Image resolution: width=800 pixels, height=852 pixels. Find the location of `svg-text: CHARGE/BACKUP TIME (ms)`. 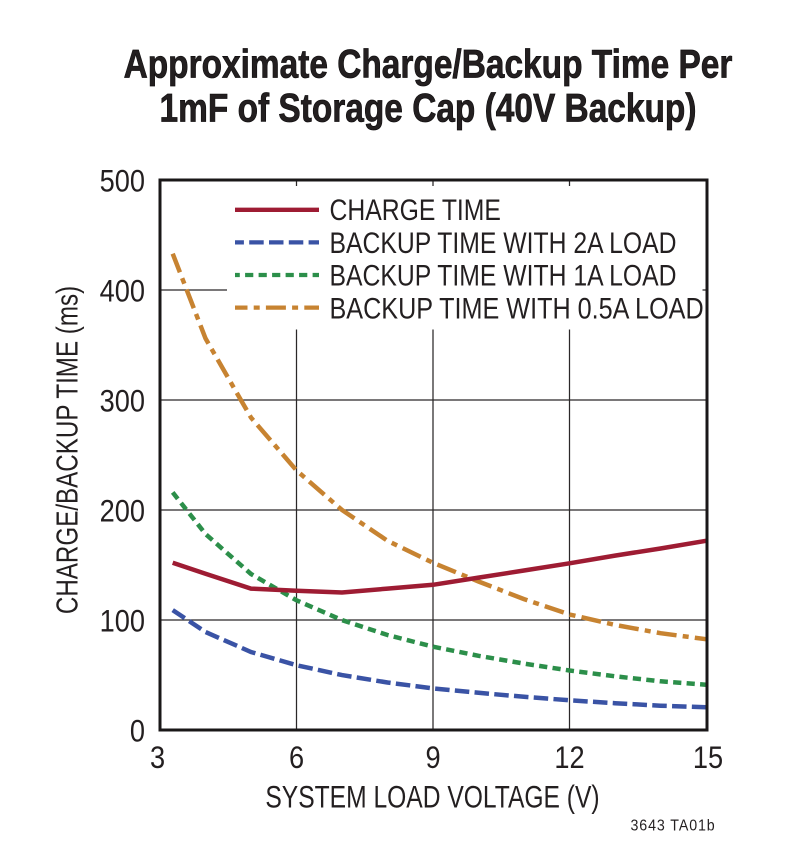

svg-text: CHARGE/BACKUP TIME (ms) is located at coordinates (67, 450).